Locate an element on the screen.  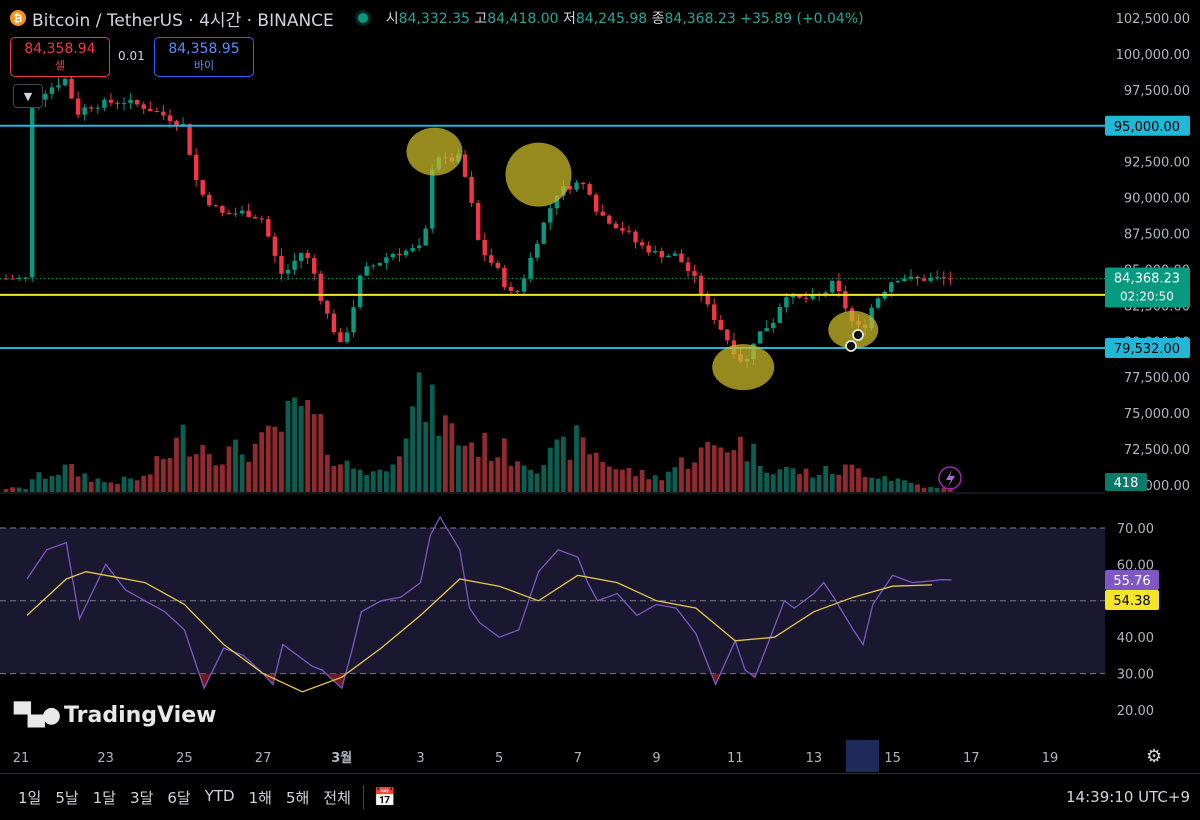
timeframe-0: 1일 is located at coordinates (30, 797).